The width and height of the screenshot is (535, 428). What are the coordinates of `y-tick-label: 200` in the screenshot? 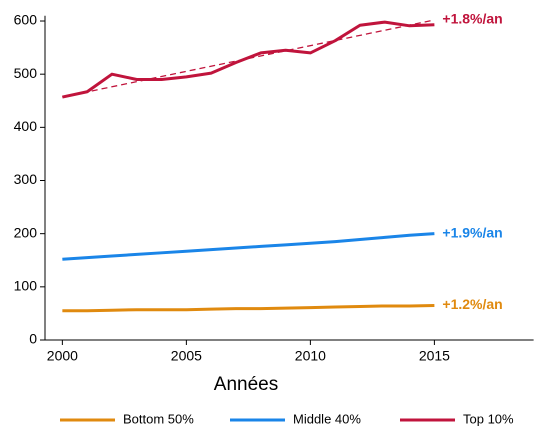 It's located at (26, 232).